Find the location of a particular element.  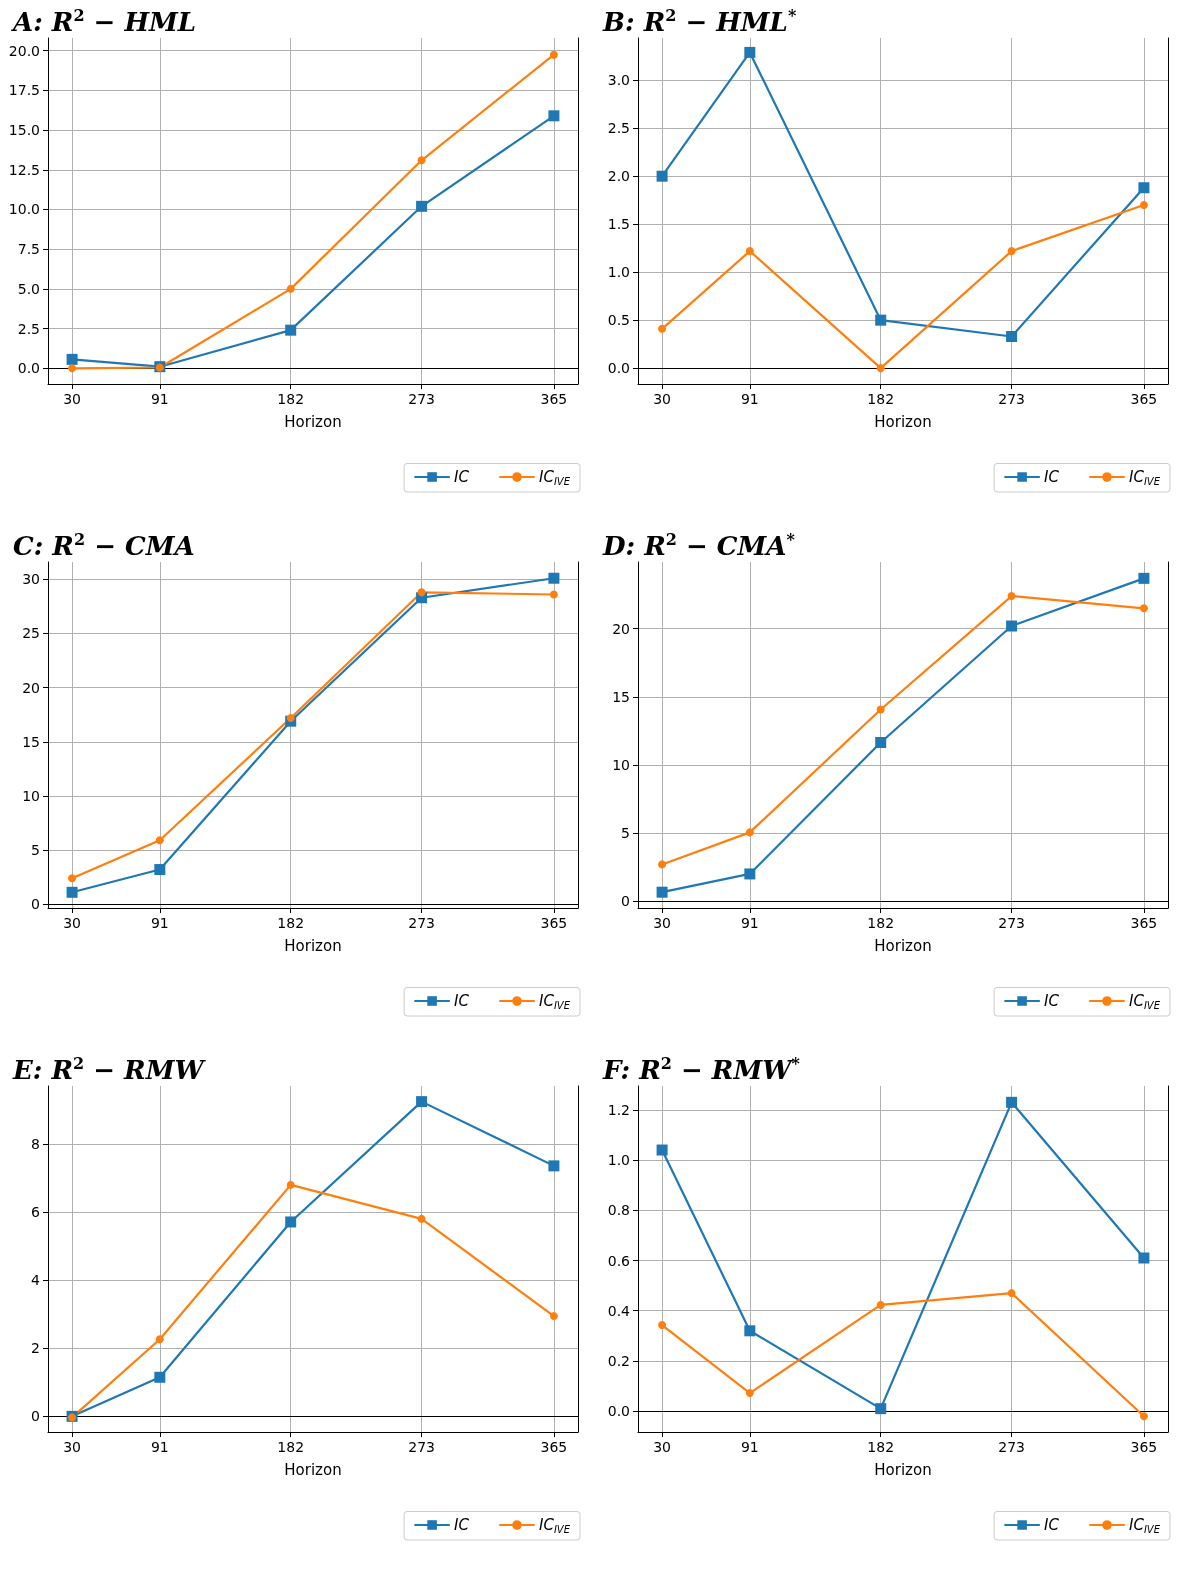

y-tick-label: 17.5 is located at coordinates (24, 90).